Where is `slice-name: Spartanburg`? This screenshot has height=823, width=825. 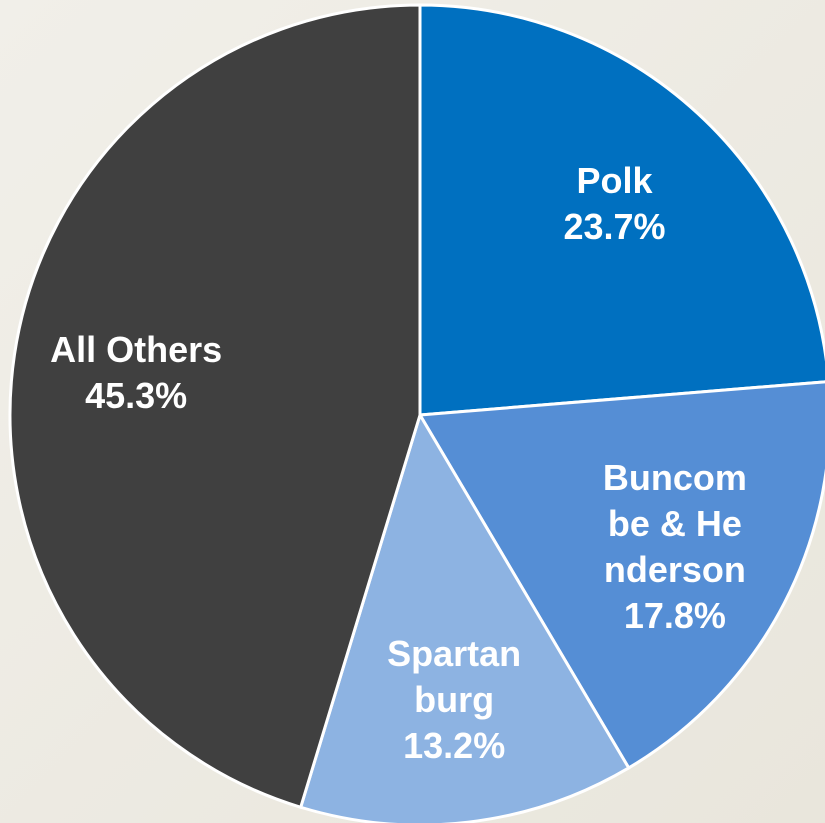
slice-name: Spartanburg is located at coordinates (454, 676).